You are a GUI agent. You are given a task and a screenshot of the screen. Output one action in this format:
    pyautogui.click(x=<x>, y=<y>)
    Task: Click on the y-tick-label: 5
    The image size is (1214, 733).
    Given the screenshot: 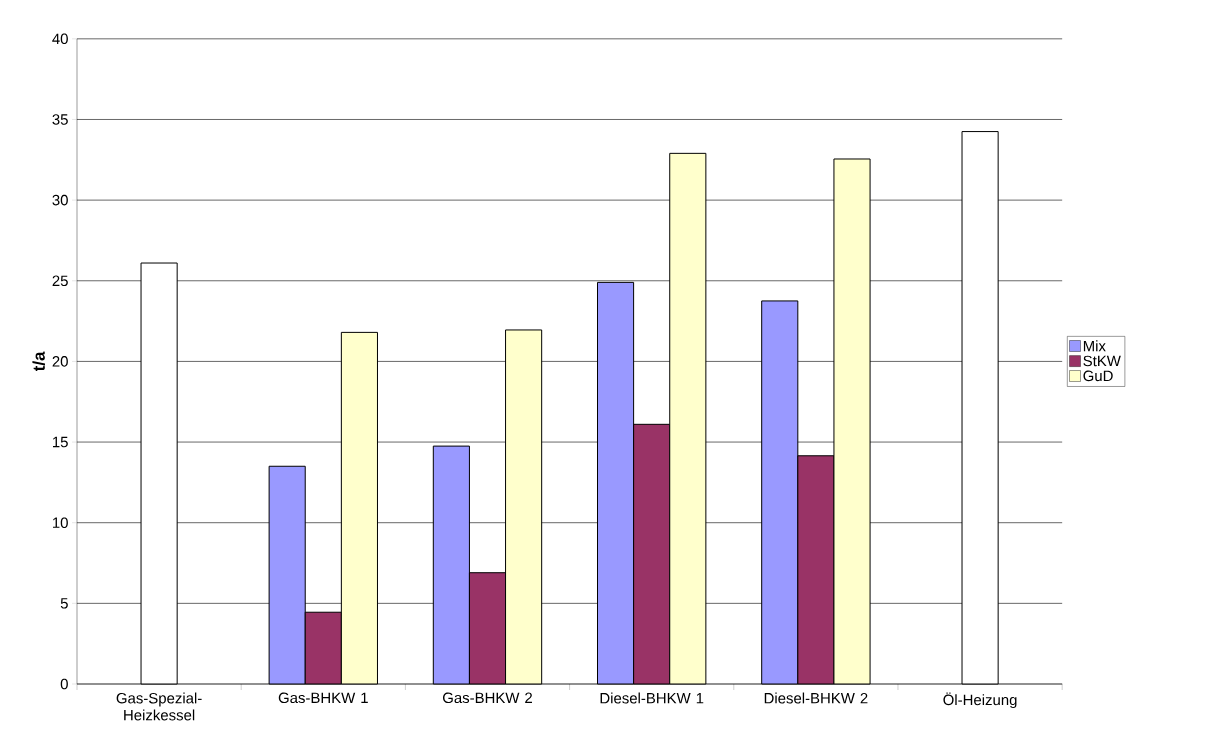 What is the action you would take?
    pyautogui.click(x=64, y=603)
    